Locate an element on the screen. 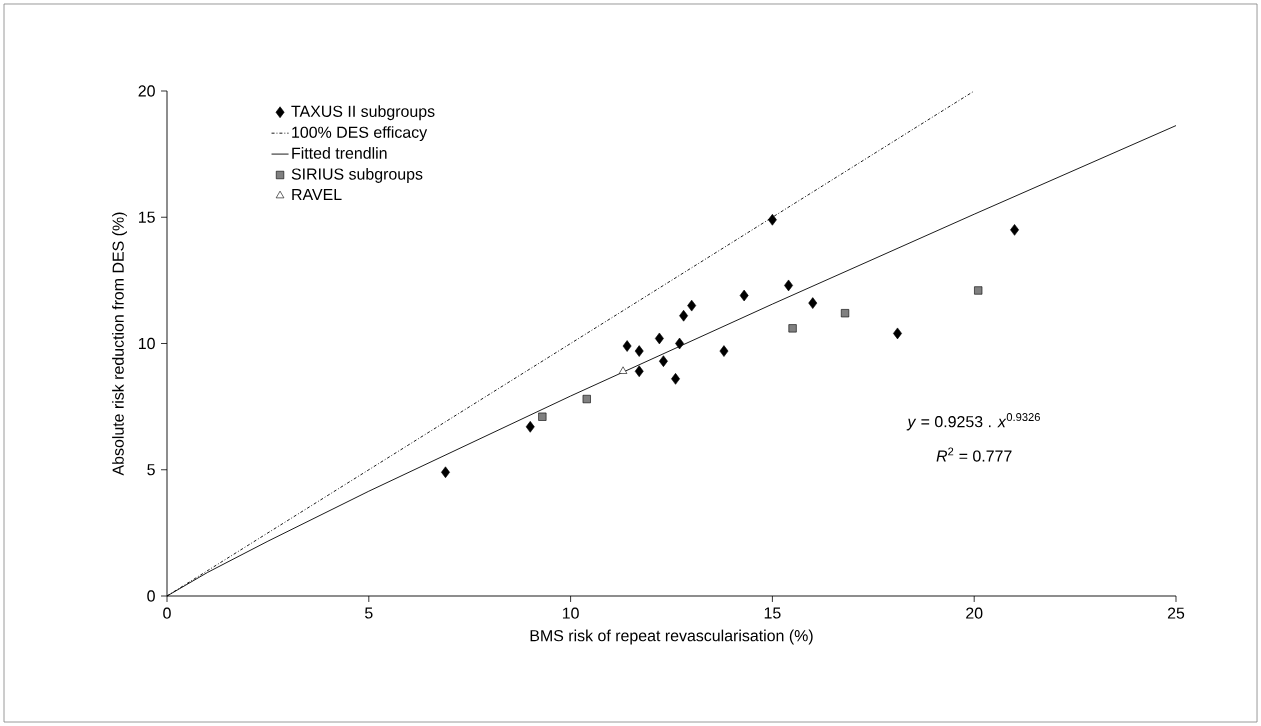 This screenshot has height=726, width=1261. y-tick-label: 15 is located at coordinates (147, 217).